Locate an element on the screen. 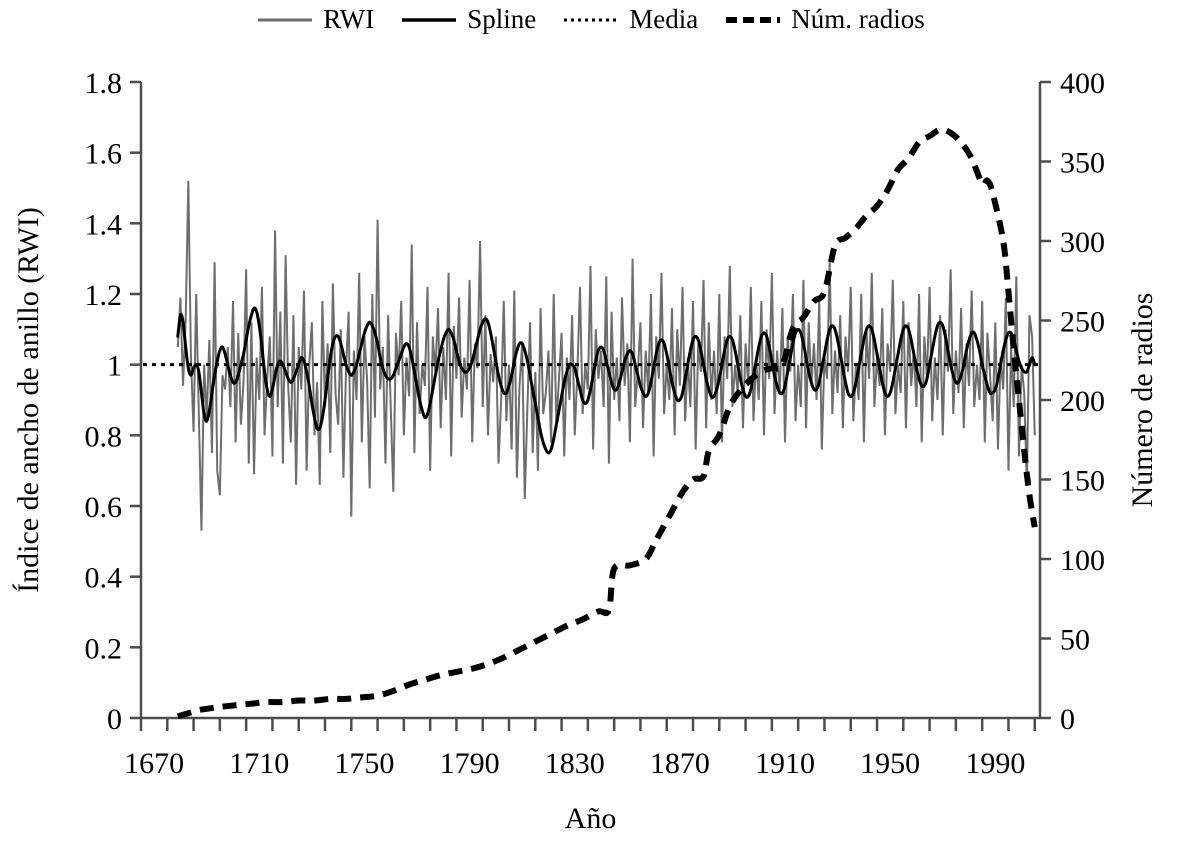 This screenshot has width=1181, height=845. y-axis-left-tick-label: 1.2 is located at coordinates (104, 295).